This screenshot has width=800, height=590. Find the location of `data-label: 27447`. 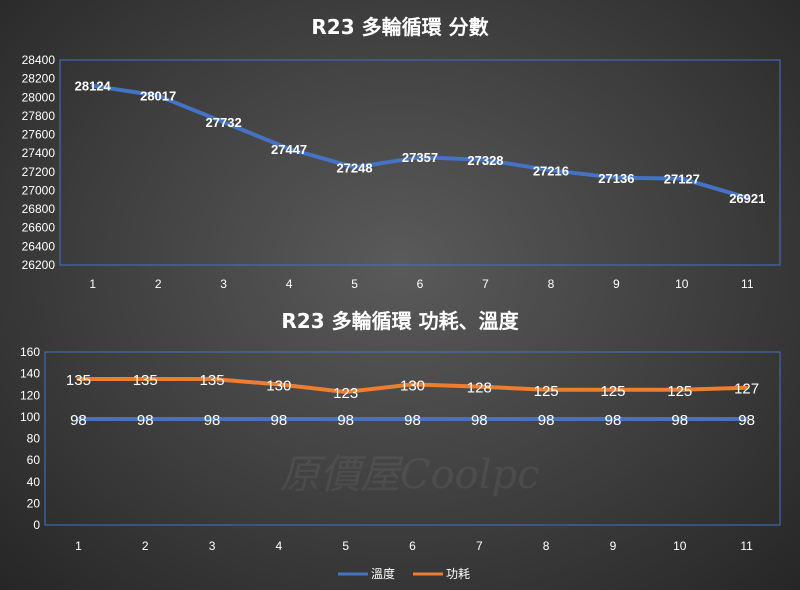

data-label: 27447 is located at coordinates (289, 149).